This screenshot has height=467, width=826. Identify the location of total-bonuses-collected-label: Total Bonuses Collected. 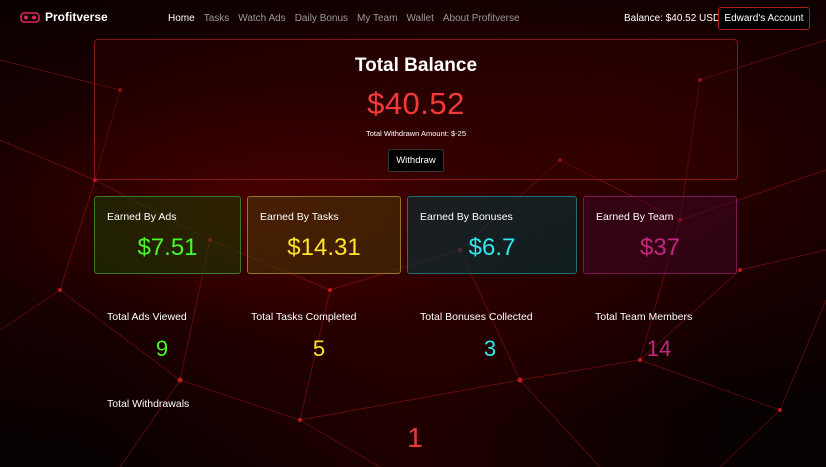
(476, 317).